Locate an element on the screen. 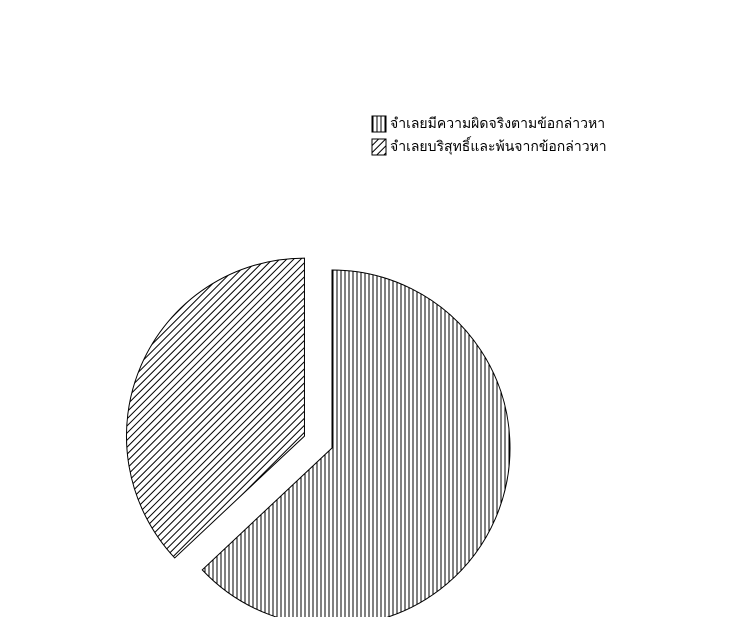 Image resolution: width=736 pixels, height=617 pixels. legend-label: จำเลยมีความผิดจริงตามข้อกล่าวหา is located at coordinates (497, 124).